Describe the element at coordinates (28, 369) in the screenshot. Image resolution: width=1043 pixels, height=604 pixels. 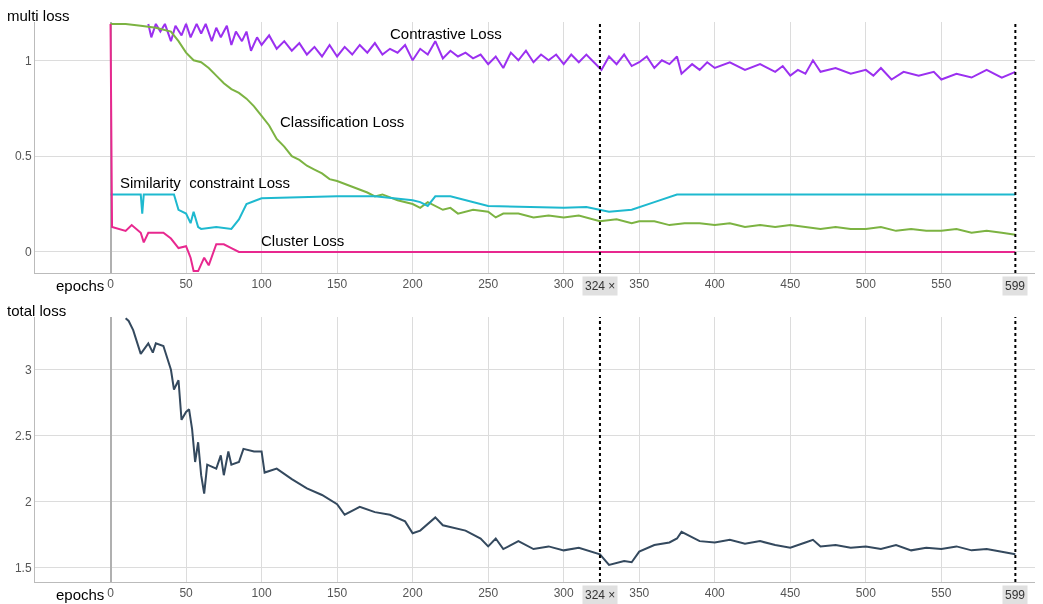
I see `y-tick-label: 3` at that location.